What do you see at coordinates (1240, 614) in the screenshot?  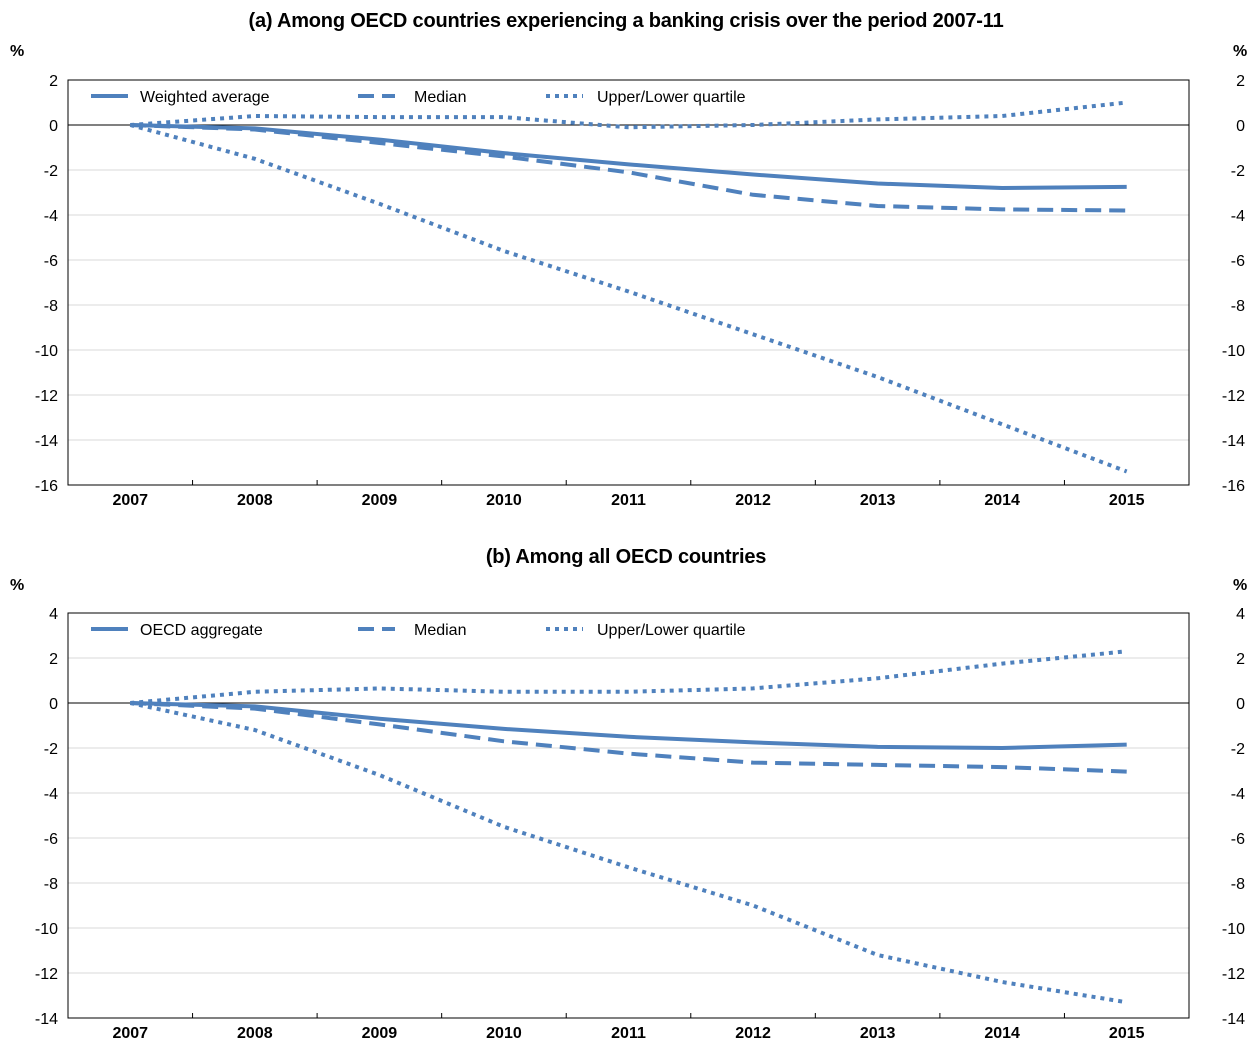 I see `y-tick-label-right: 4` at bounding box center [1240, 614].